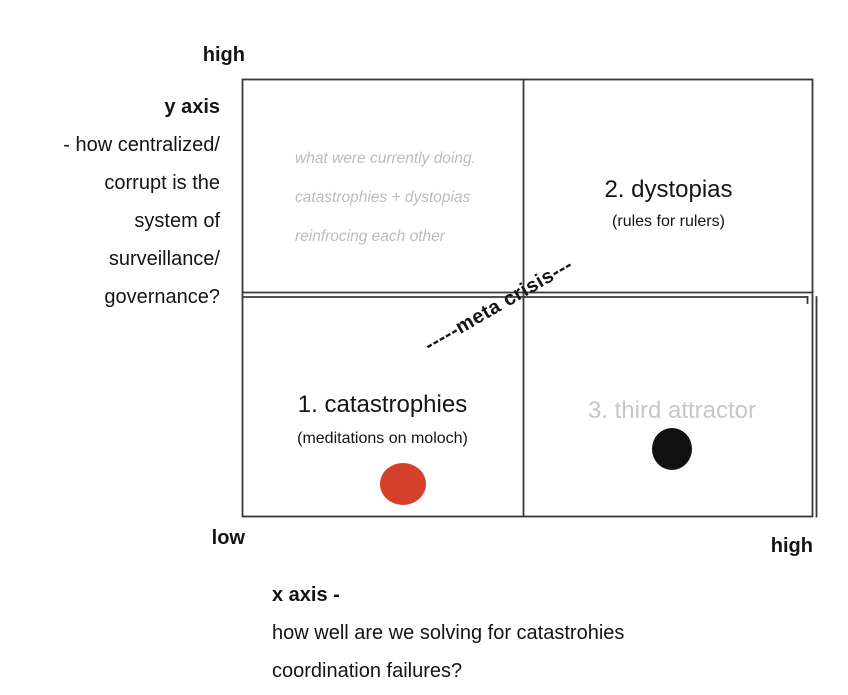 The height and width of the screenshot is (695, 848). I want to click on third-attractor-title: 3. third attractor, so click(672, 410).